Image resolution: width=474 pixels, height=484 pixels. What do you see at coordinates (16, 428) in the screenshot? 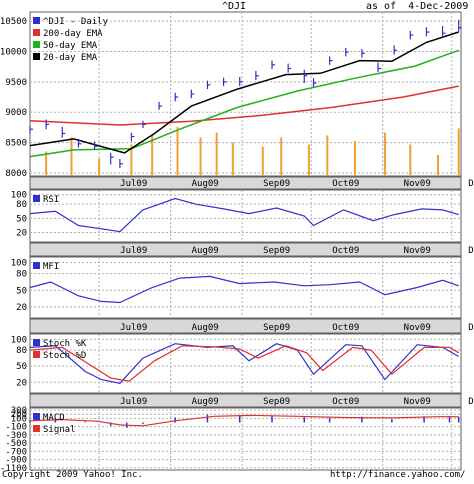
I see `y-tick-label: -100` at bounding box center [16, 428].